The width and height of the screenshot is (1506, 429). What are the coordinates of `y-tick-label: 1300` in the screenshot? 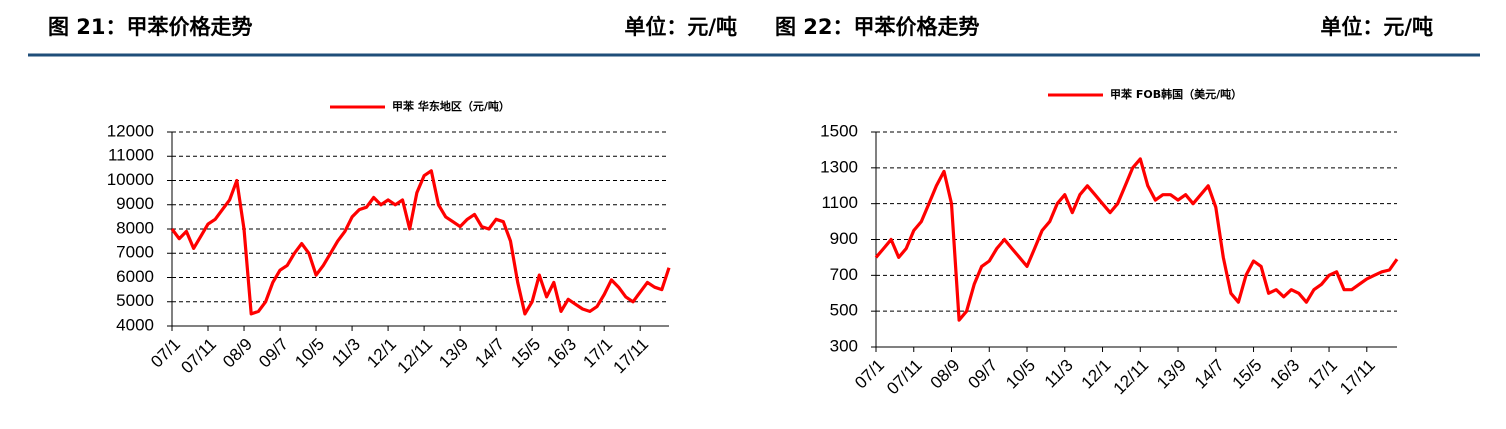 It's located at (839, 166).